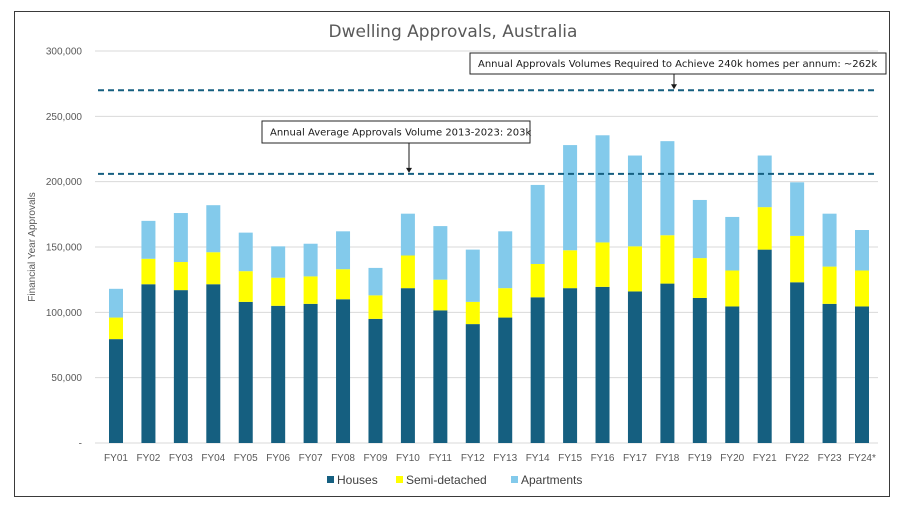  I want to click on bar-semi-detached-fy16, so click(602, 264).